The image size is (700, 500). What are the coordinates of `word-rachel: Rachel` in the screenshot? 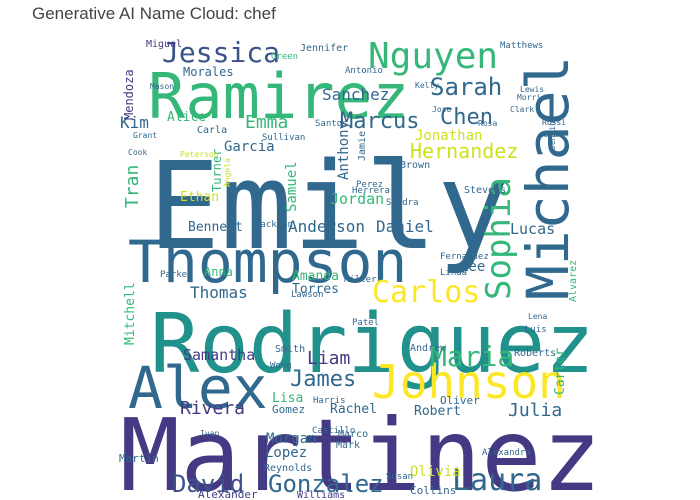 It's located at (353, 409).